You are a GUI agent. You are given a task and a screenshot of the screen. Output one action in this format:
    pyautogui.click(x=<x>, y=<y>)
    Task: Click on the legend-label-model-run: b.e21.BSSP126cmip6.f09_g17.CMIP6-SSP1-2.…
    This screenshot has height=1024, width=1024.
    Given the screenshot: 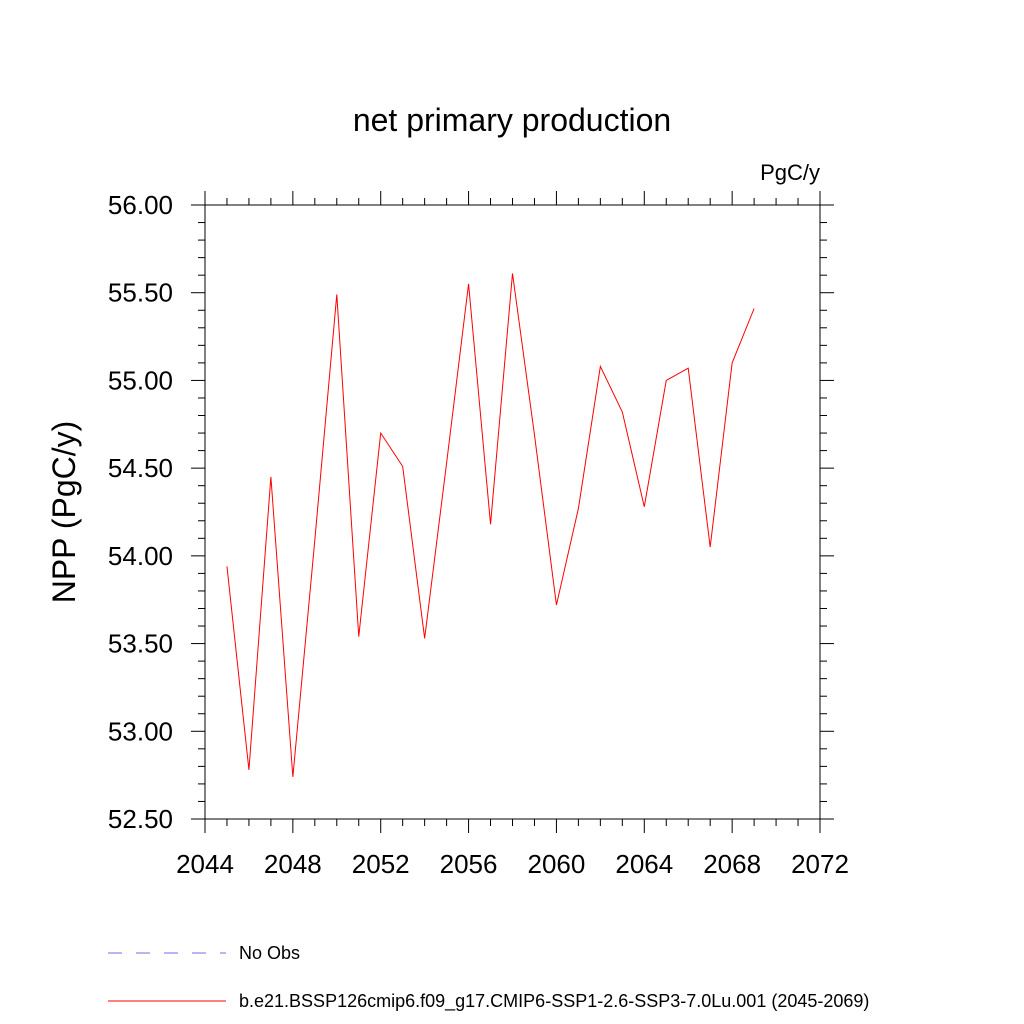 What is the action you would take?
    pyautogui.click(x=554, y=1001)
    